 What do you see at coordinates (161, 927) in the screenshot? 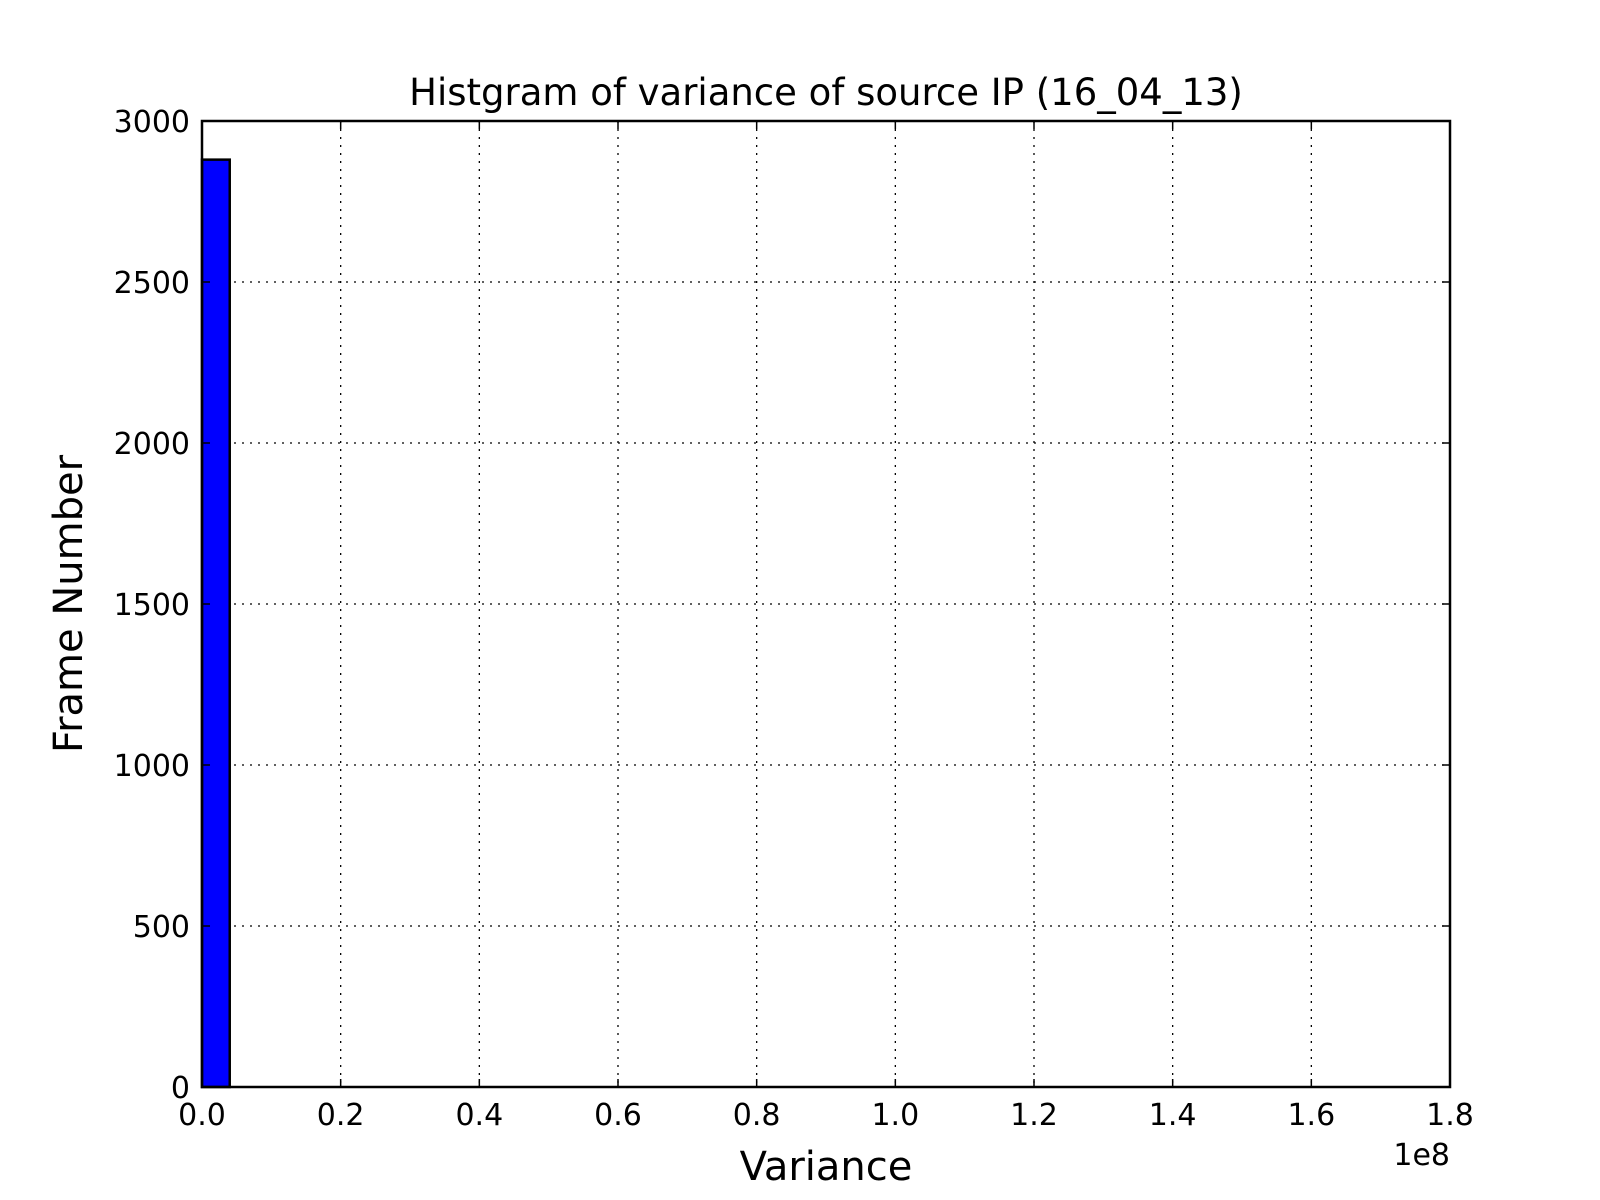
I see `y-tick-label: 500` at bounding box center [161, 927].